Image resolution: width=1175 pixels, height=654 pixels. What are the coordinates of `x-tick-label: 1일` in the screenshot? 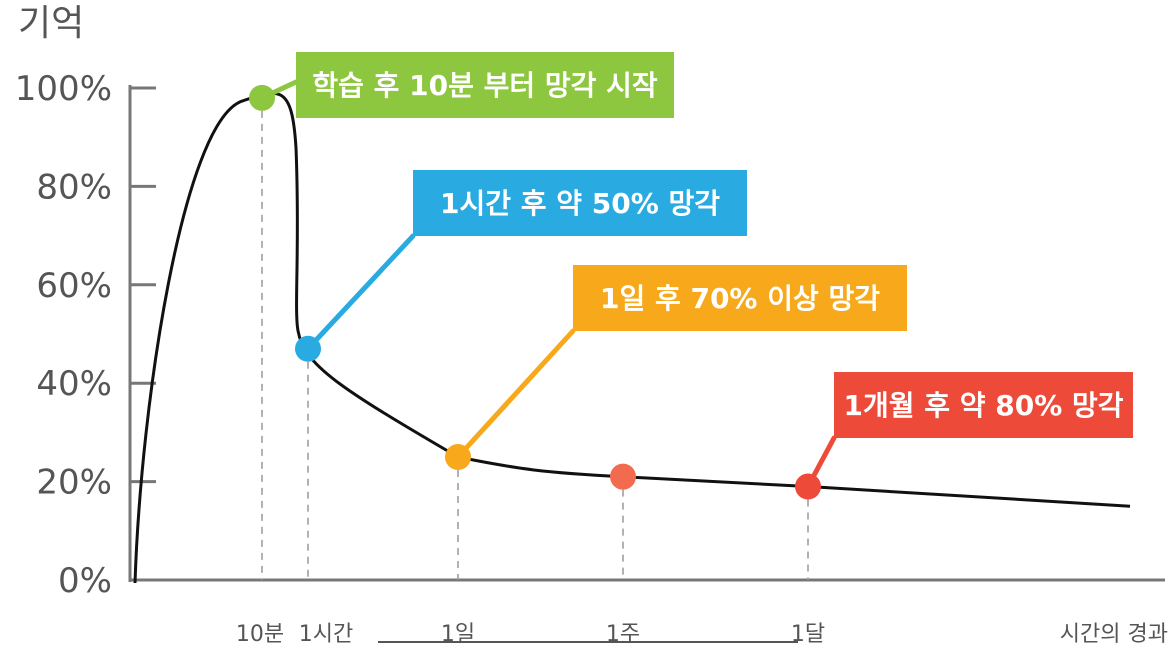 It's located at (458, 634).